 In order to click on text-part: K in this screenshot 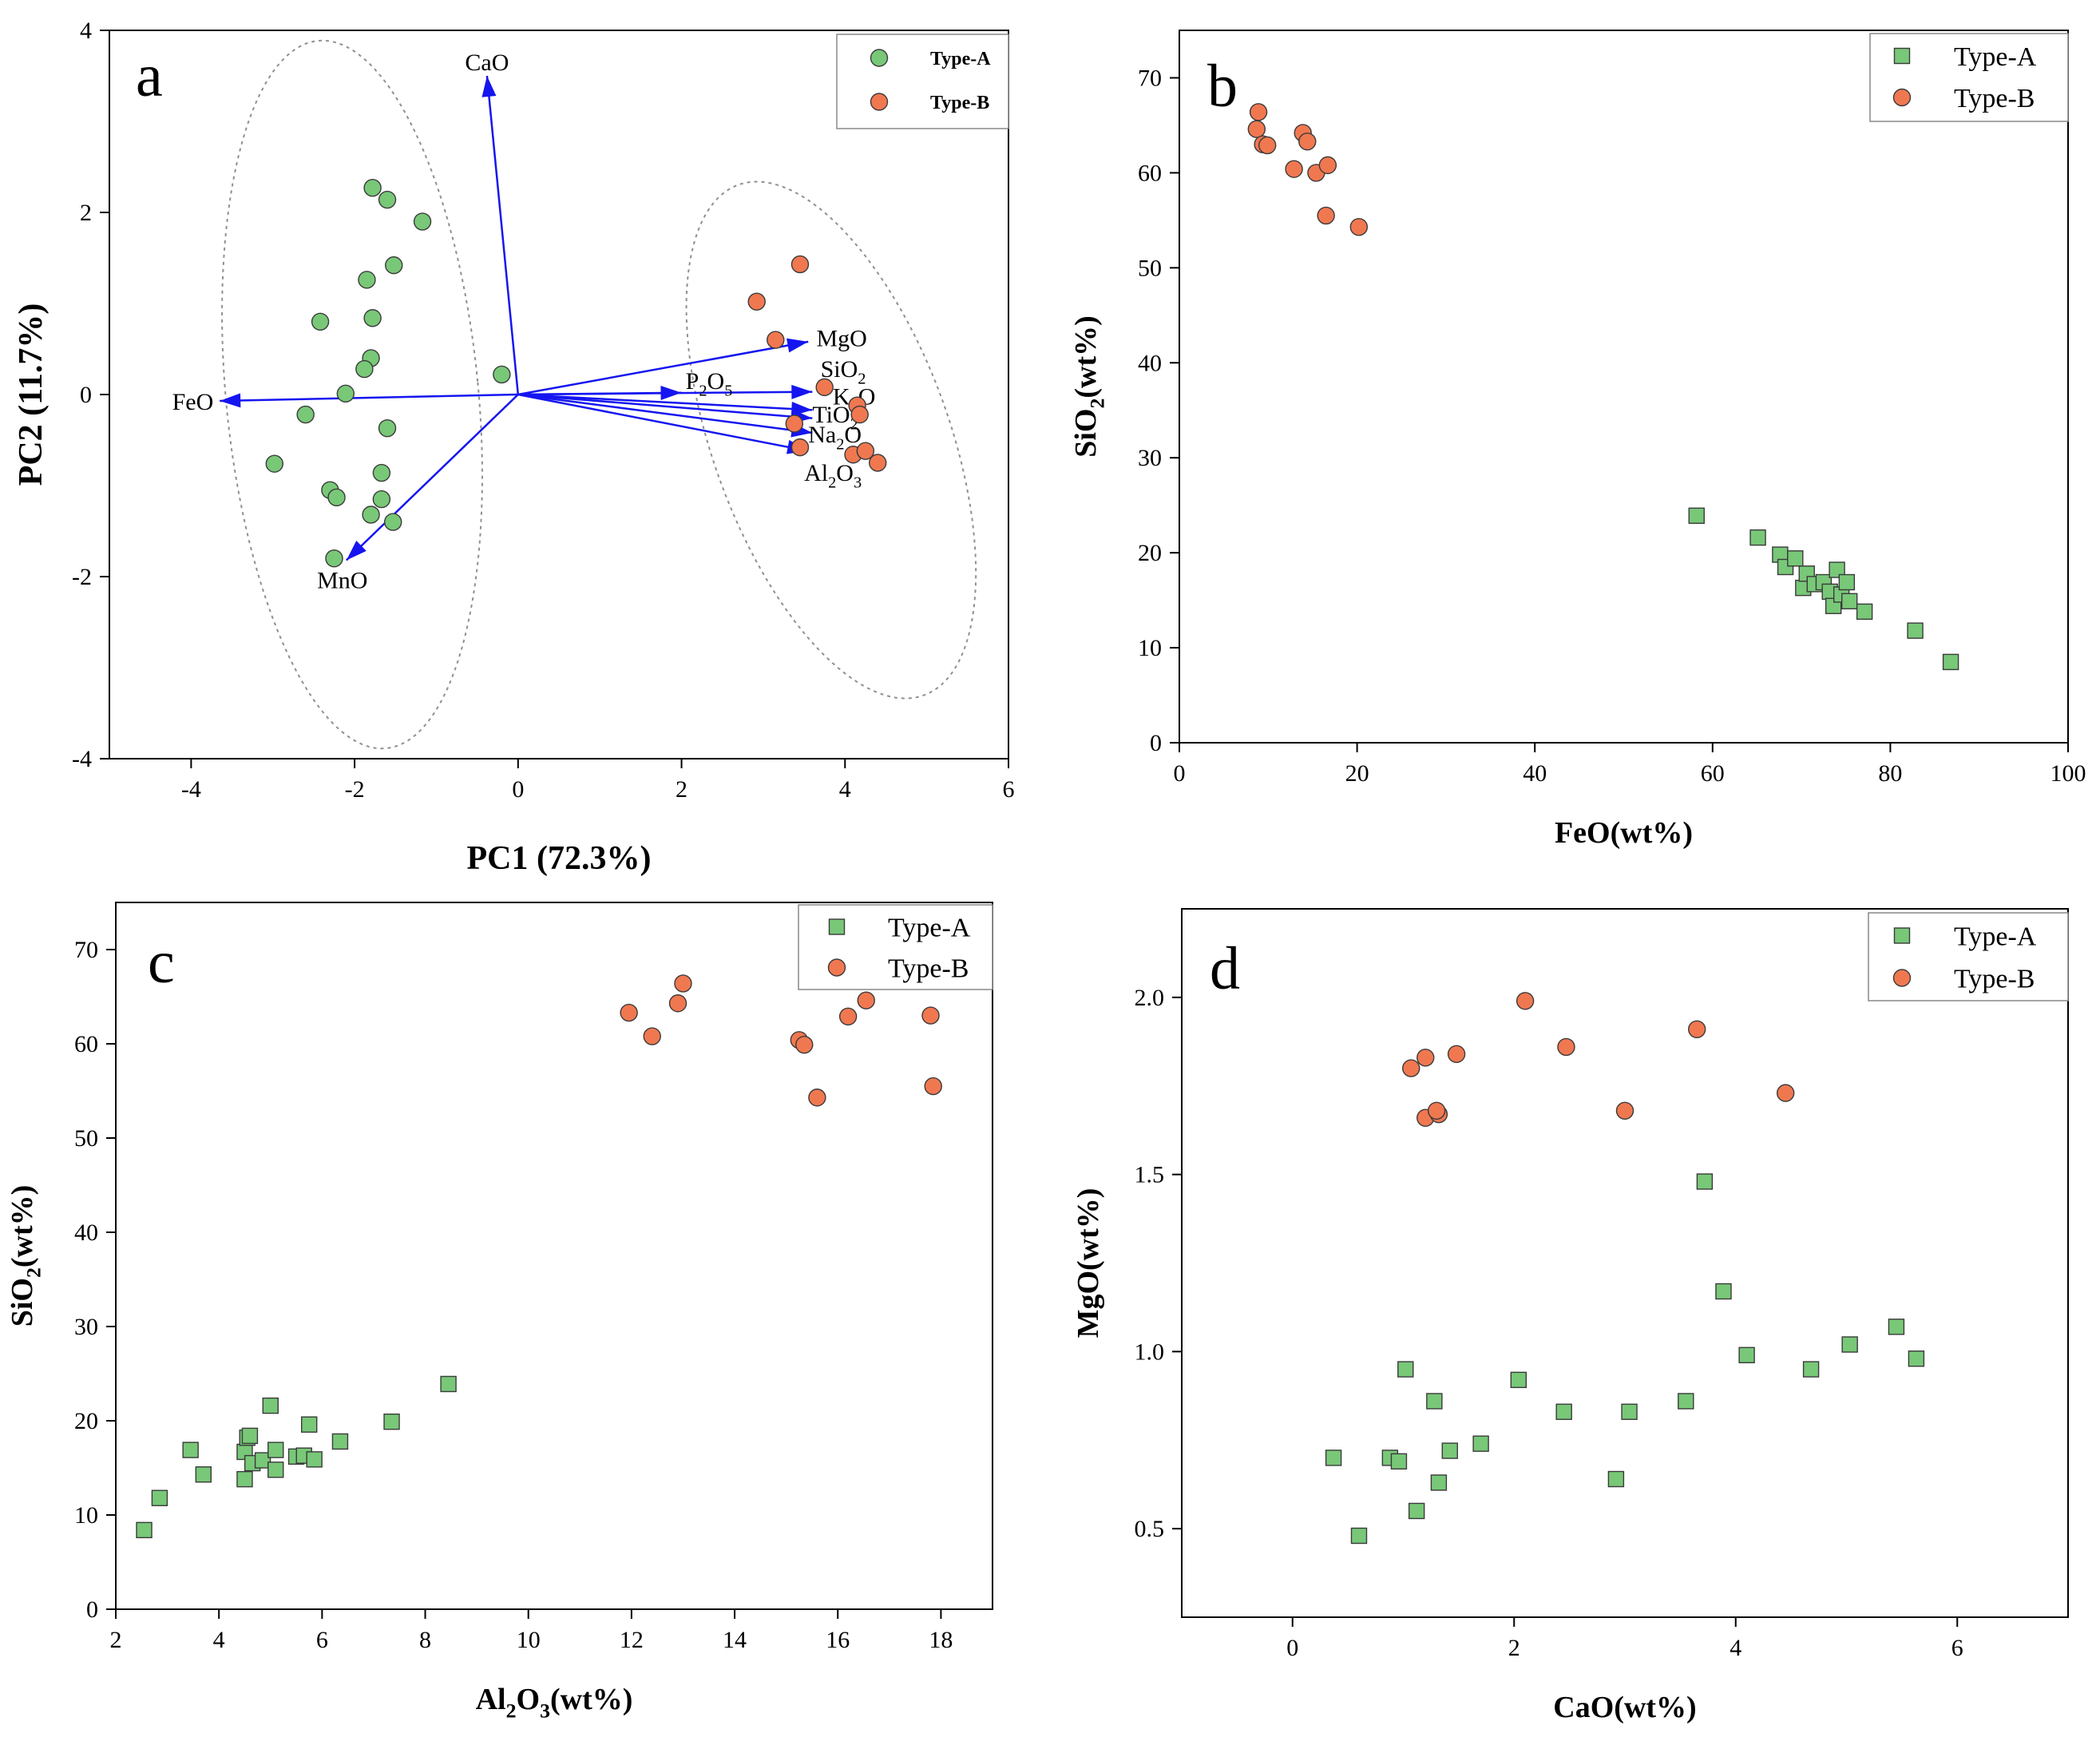, I will do `click(841, 396)`.